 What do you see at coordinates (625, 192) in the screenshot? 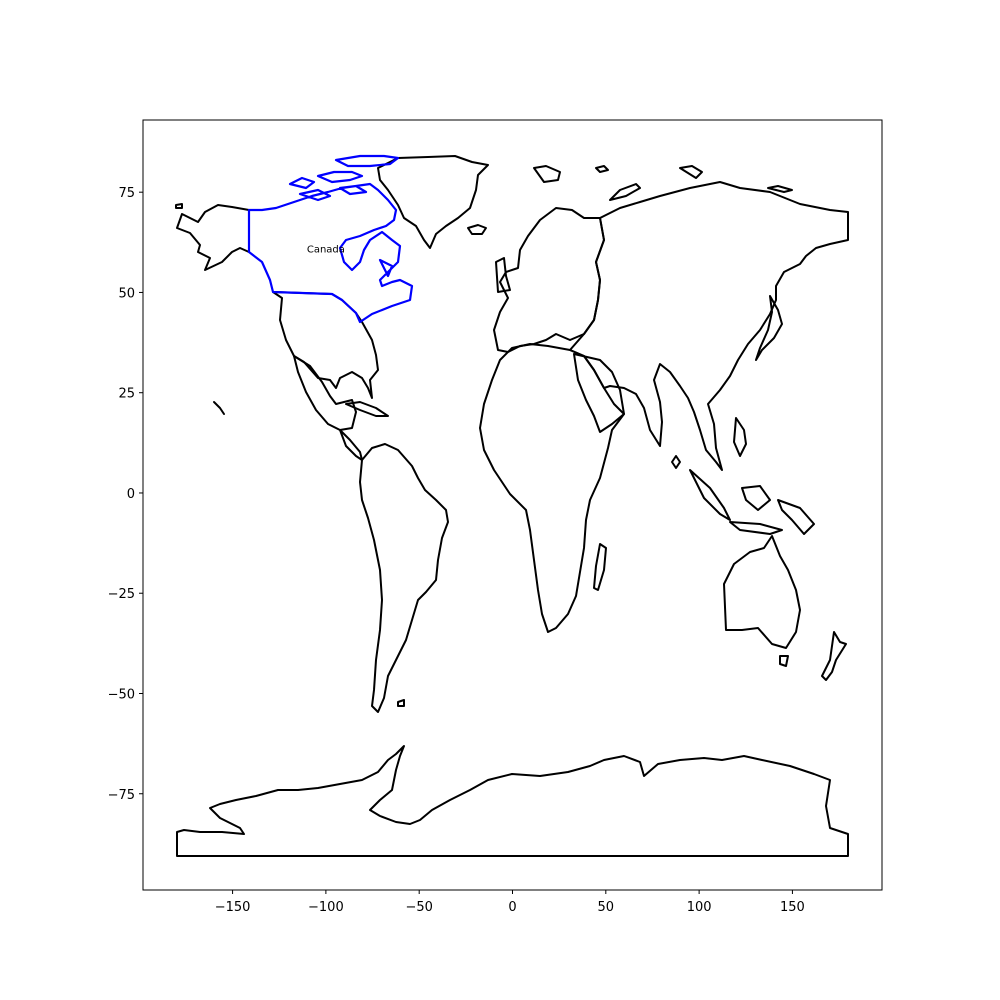
I see `country-novaya-zemlya` at bounding box center [625, 192].